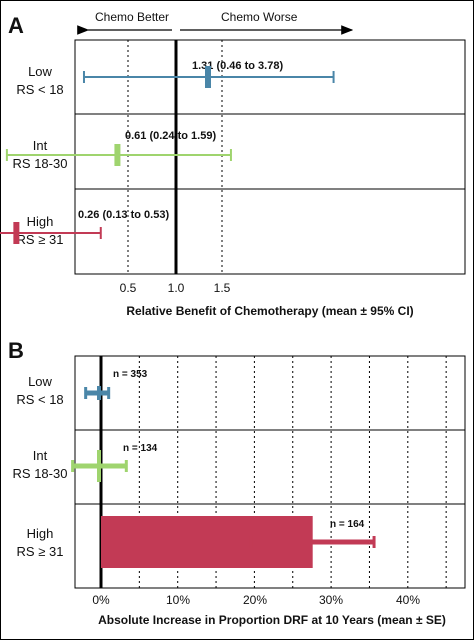  I want to click on panel-b-xtick-4: 40%, so click(408, 600).